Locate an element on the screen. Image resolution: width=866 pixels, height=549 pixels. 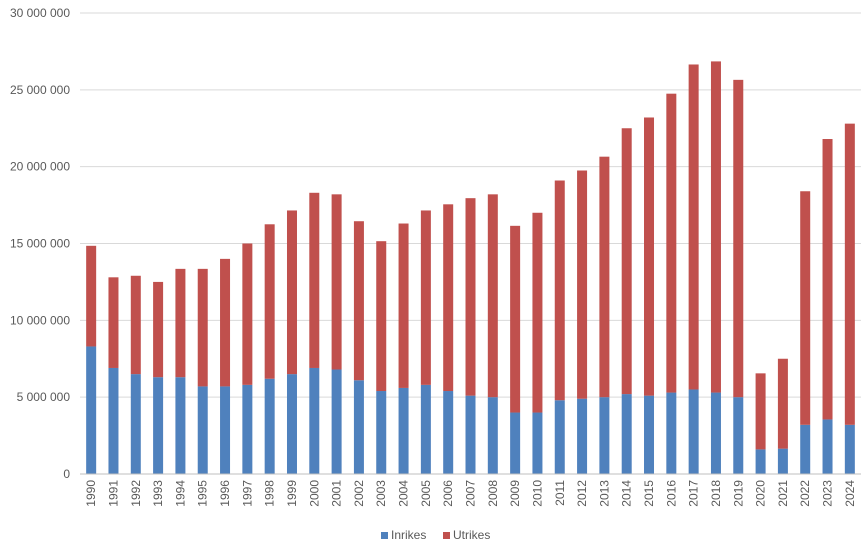
bar-utrikes-2003 is located at coordinates (381, 316).